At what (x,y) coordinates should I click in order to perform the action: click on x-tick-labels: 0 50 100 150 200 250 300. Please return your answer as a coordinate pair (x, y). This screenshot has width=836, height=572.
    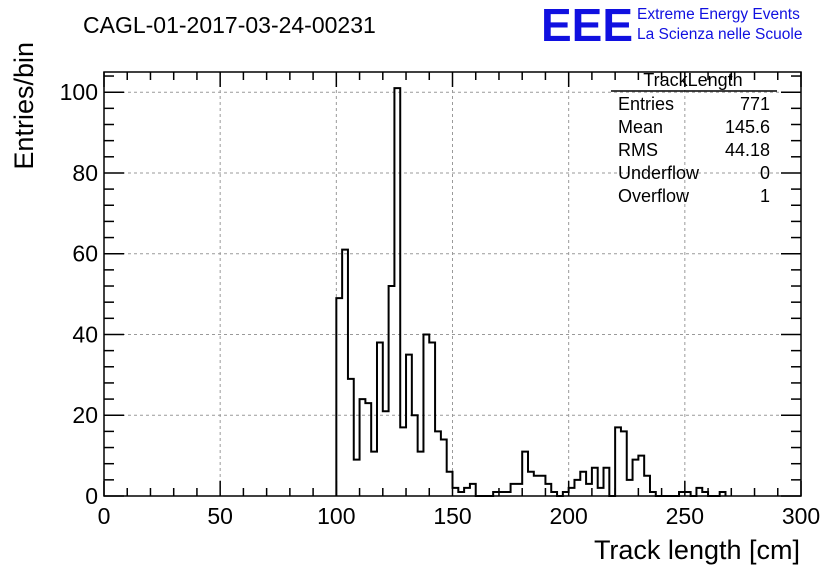
    Looking at the image, I should click on (459, 516).